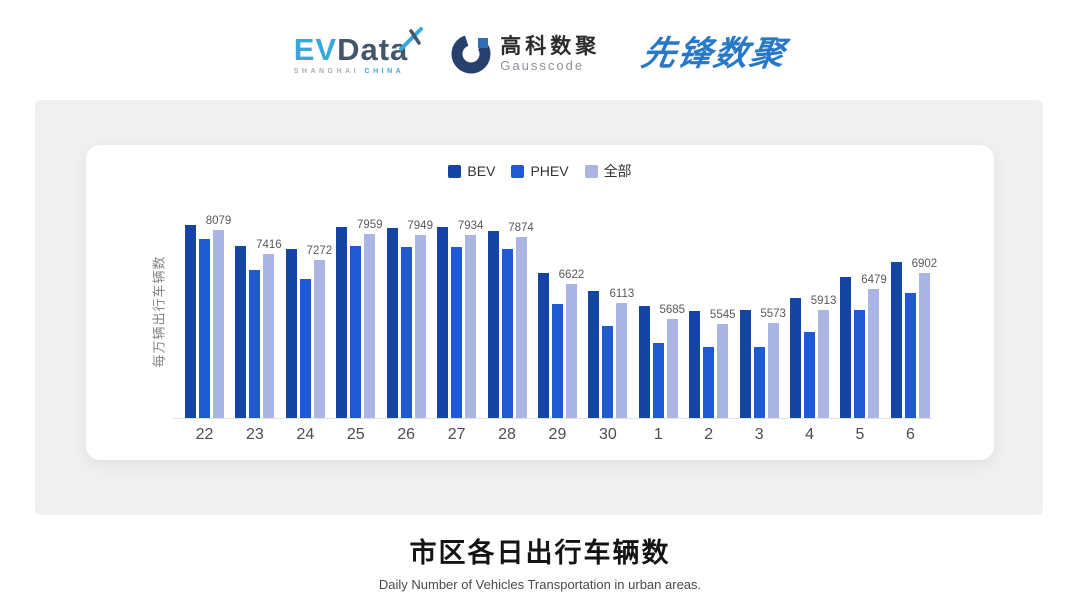 The width and height of the screenshot is (1080, 608). I want to click on bar-group: 6479, so click(863, 346).